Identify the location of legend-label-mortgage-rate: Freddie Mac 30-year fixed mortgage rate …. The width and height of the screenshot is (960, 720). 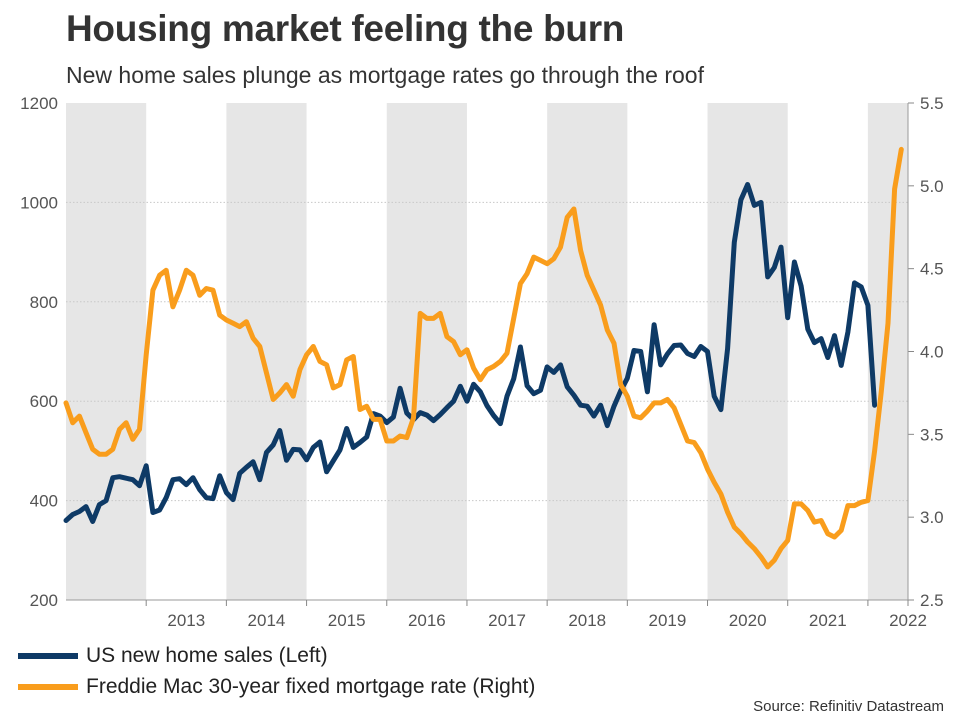
(311, 686).